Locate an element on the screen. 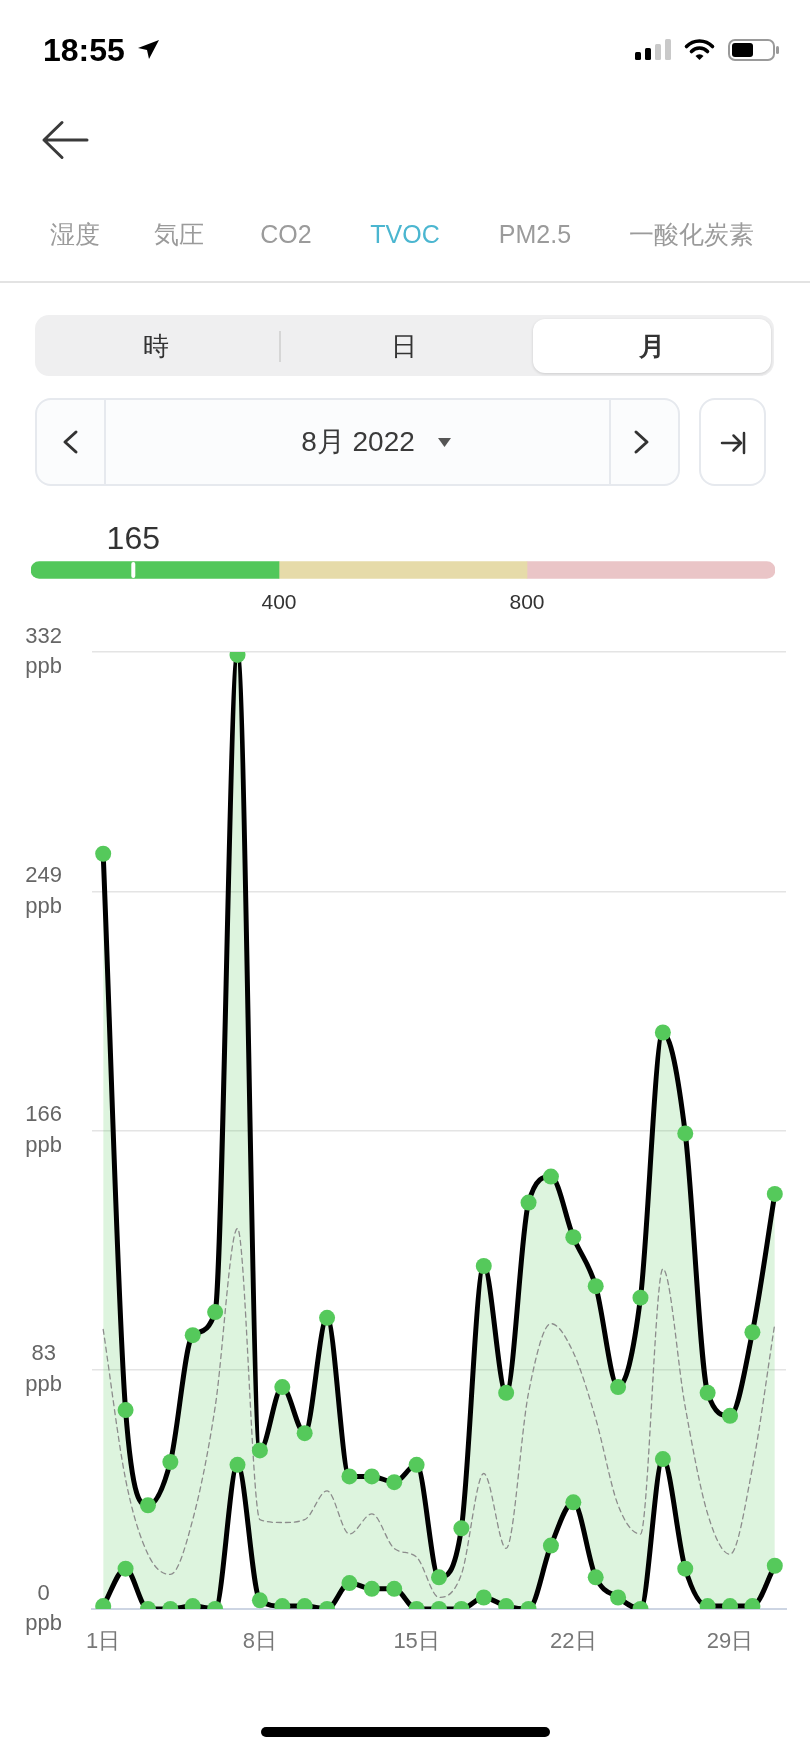 Image resolution: width=810 pixels, height=1754 pixels. y-tick-label: 83 ppb is located at coordinates (44, 1368).